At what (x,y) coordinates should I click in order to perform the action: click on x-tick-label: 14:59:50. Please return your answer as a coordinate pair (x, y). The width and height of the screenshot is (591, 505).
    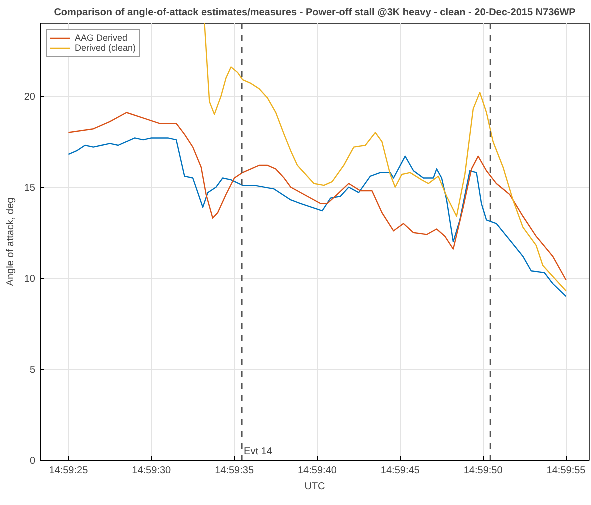
    Looking at the image, I should click on (484, 471).